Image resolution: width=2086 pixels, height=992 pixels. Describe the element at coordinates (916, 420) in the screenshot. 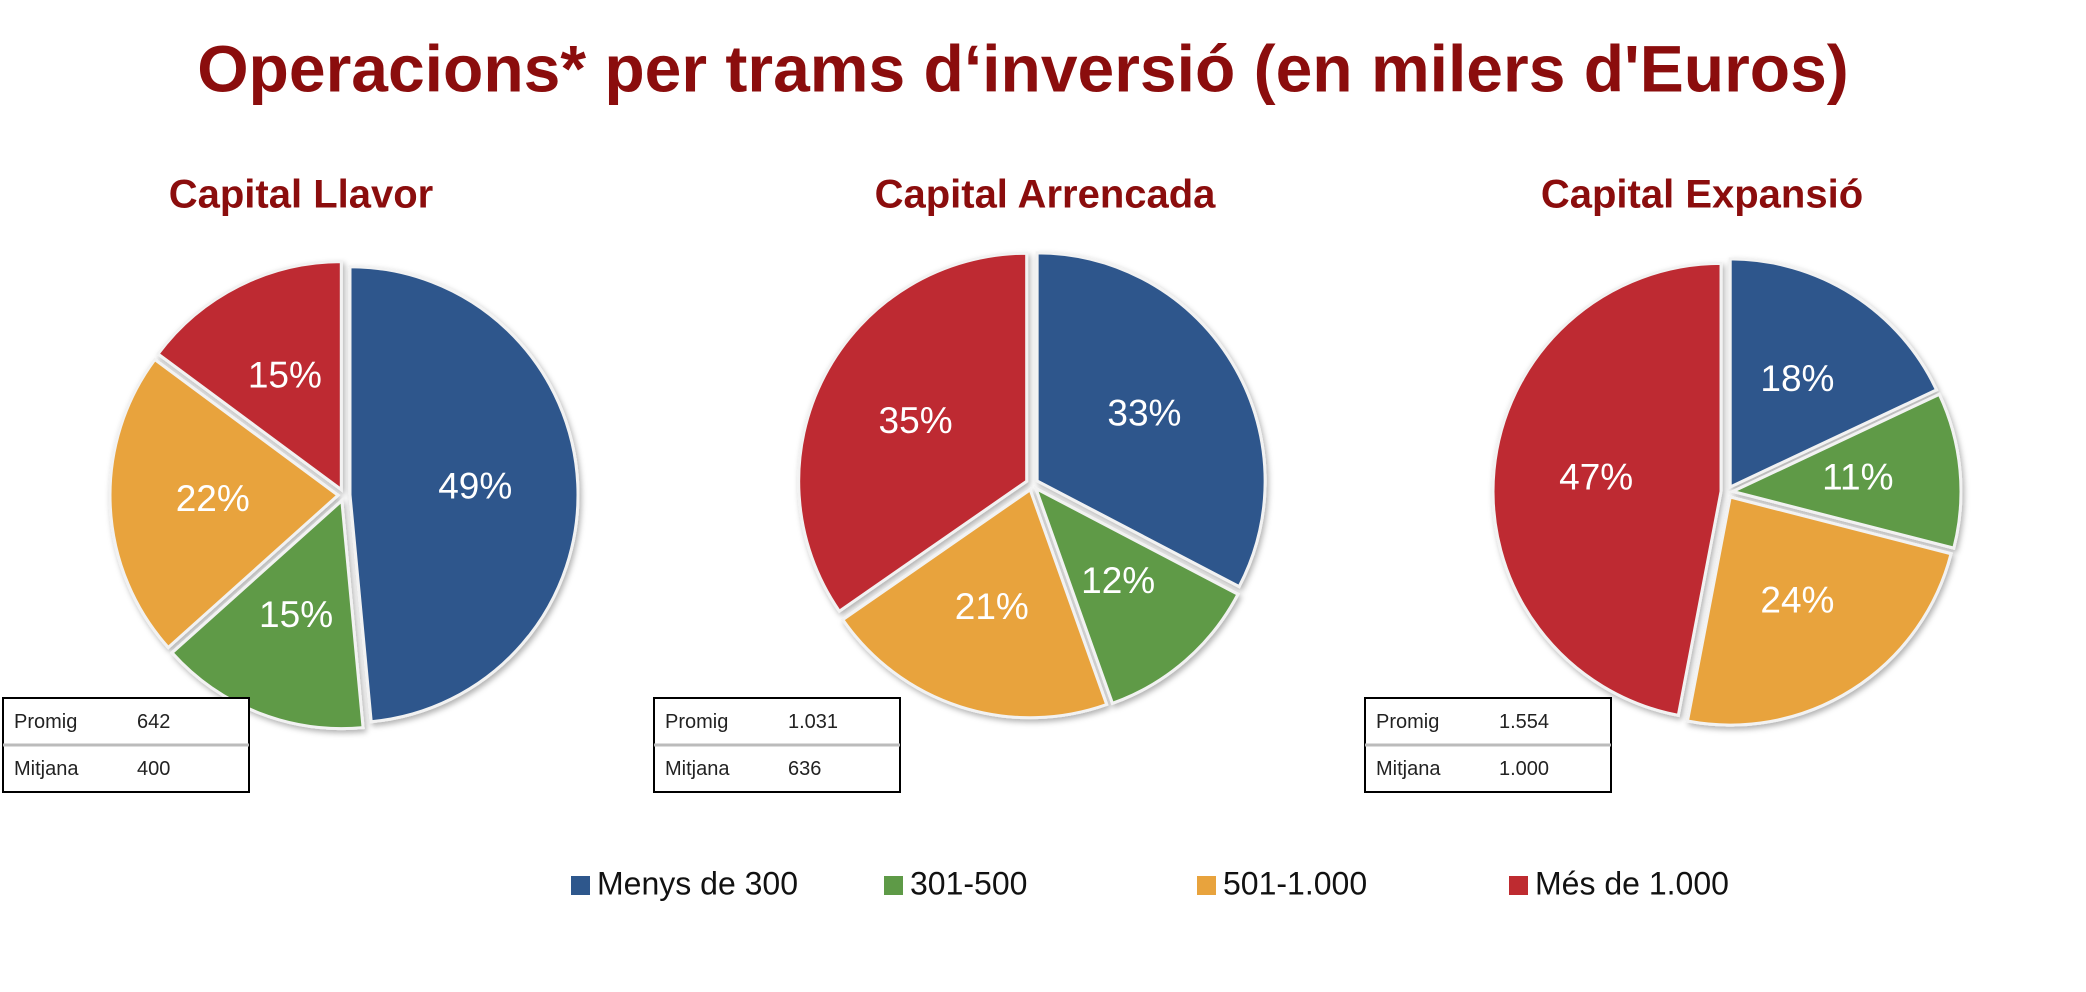

I see `slice-label: 35%` at that location.